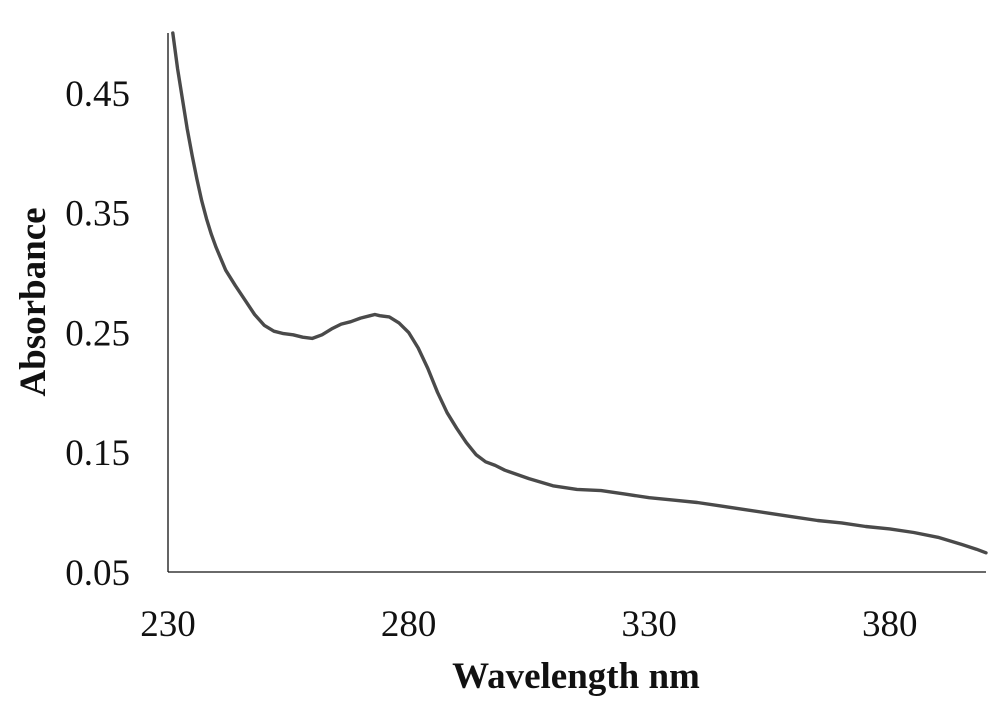 This screenshot has width=1000, height=708. What do you see at coordinates (649, 624) in the screenshot?
I see `x-tick-label: 330` at bounding box center [649, 624].